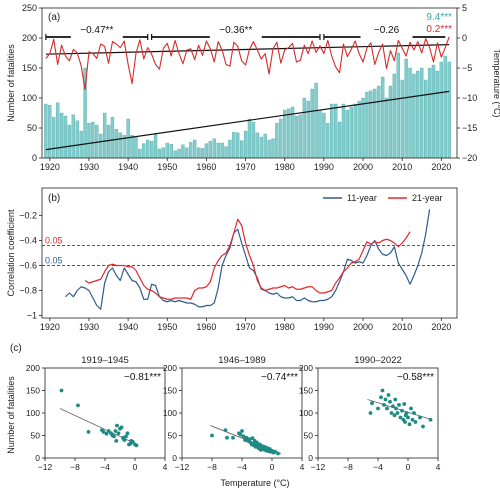 The height and width of the screenshot is (491, 500). What do you see at coordinates (167, 327) in the screenshot?
I see `x-tick-label: 1950` at bounding box center [167, 327].